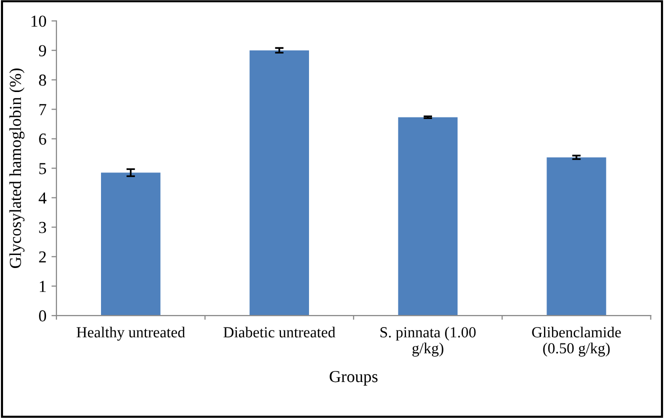  I want to click on y-tick-label: 1, so click(43, 286).